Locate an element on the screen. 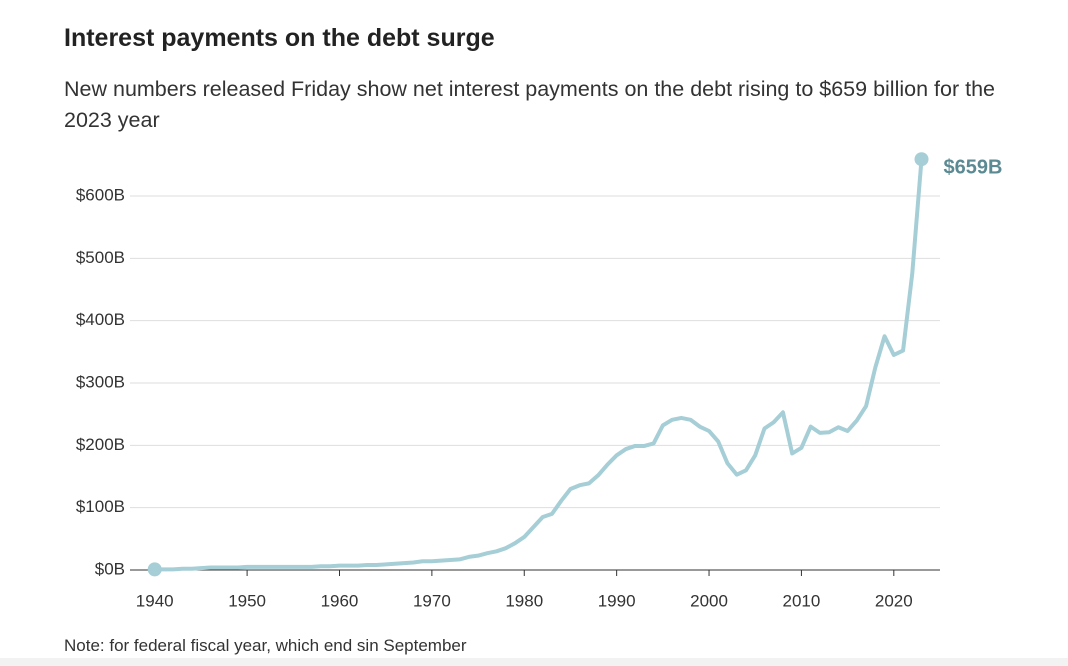  x-tick-label: 2000 is located at coordinates (709, 600).